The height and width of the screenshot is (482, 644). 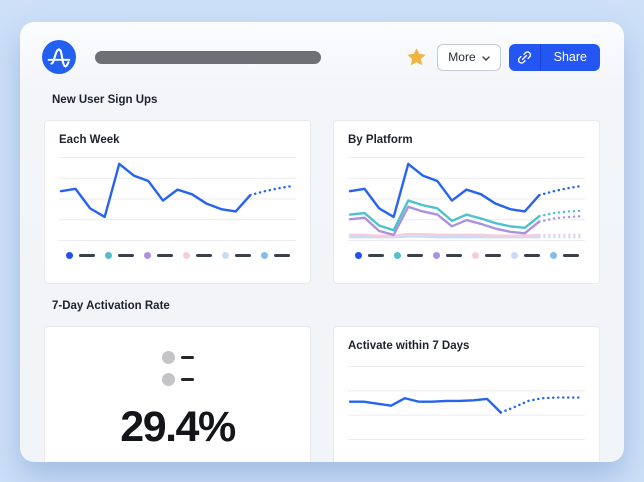 I want to click on card-title-by-platform: By Platform, so click(x=380, y=140).